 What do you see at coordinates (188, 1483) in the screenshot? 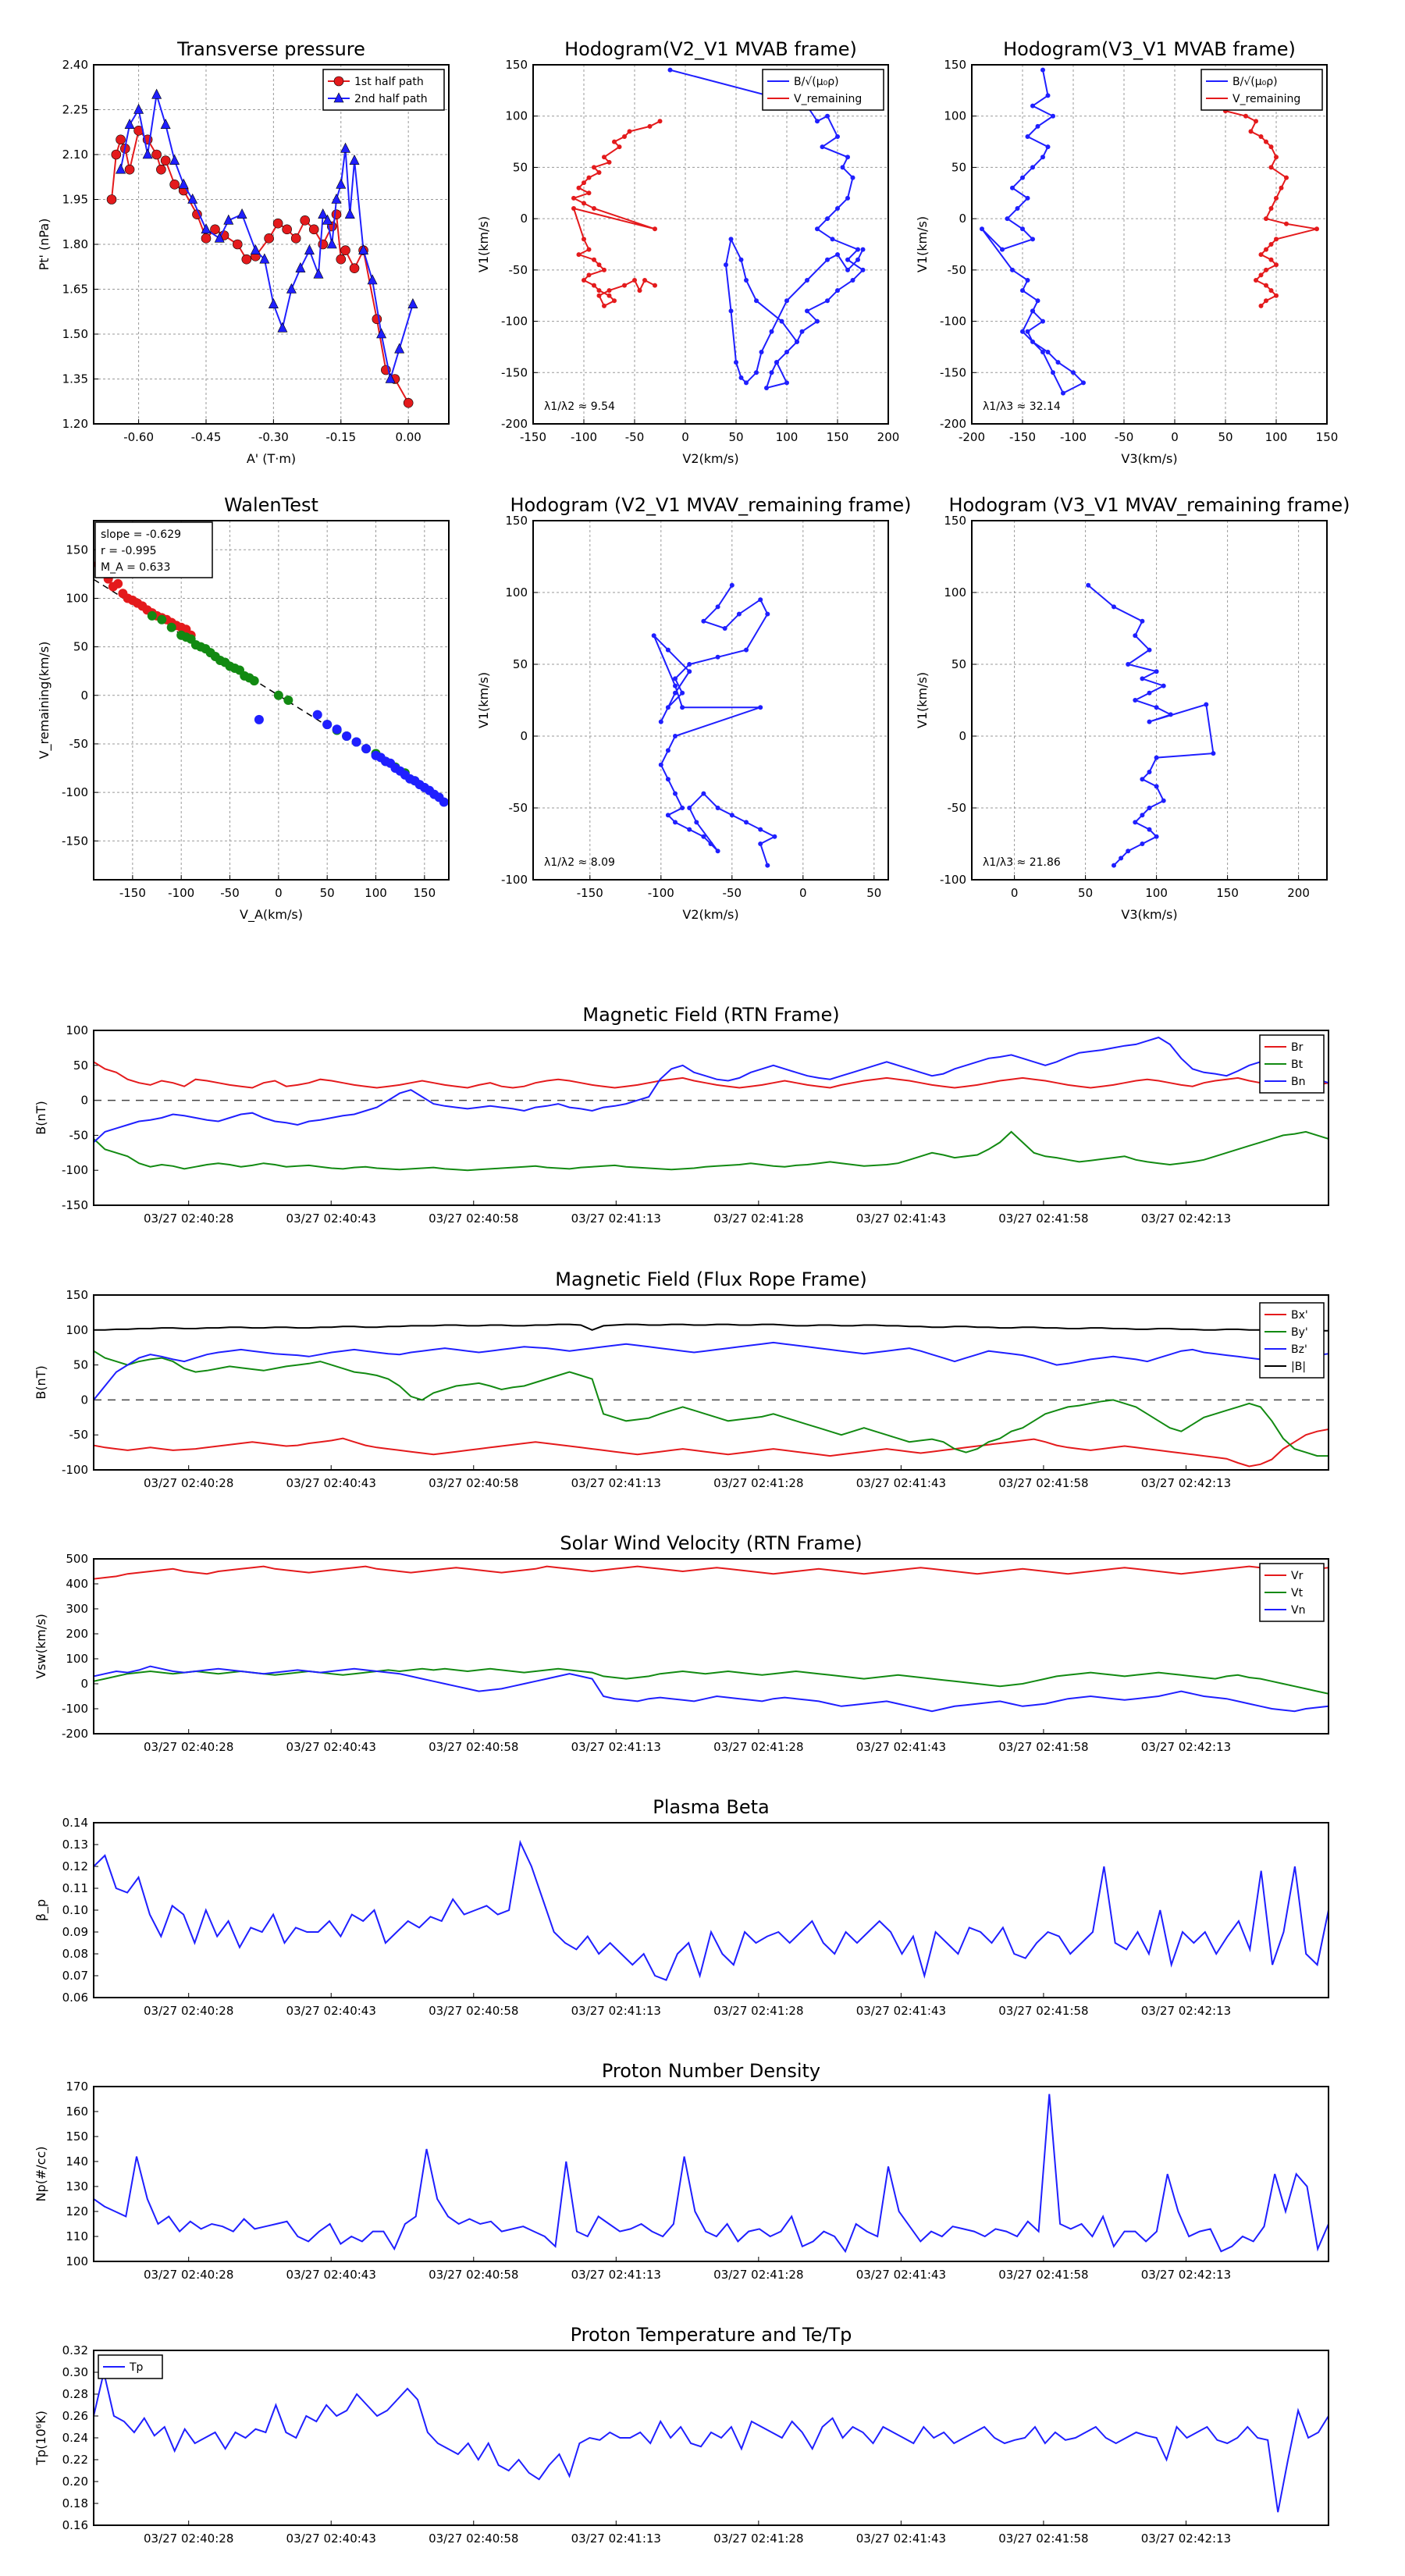
I see `x-tick-label: 03/27 02:40:28` at bounding box center [188, 1483].